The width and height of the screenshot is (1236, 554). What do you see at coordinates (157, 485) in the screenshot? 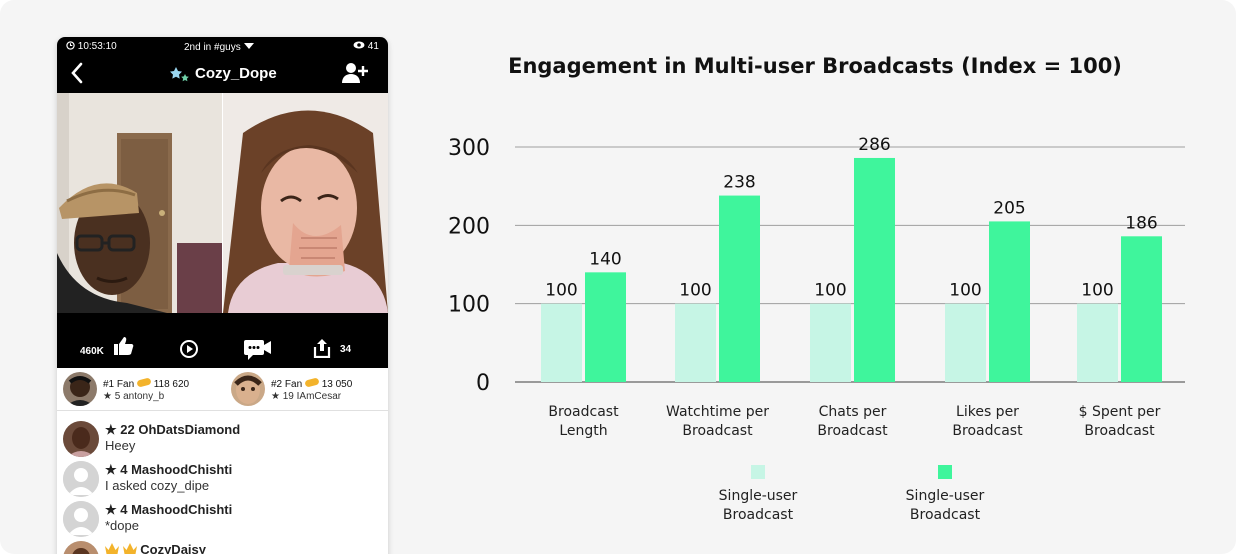
I see `chat-text: I asked cozy_dipe` at bounding box center [157, 485].